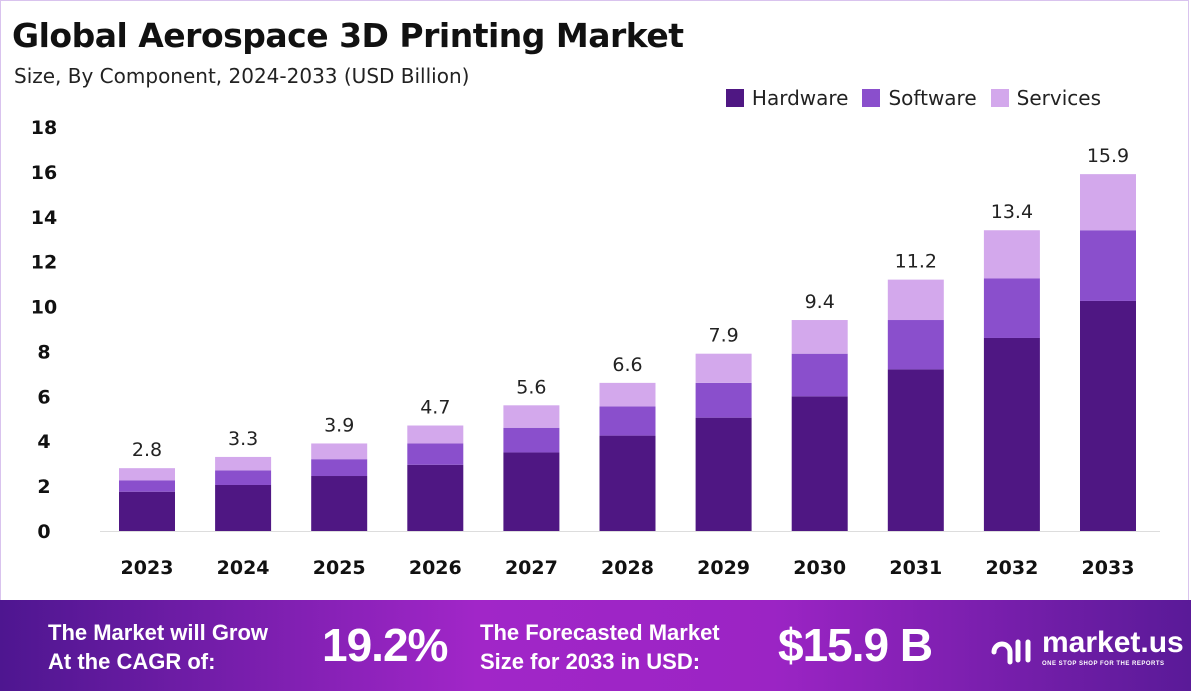  I want to click on cagr-value: 19.2%, so click(385, 645).